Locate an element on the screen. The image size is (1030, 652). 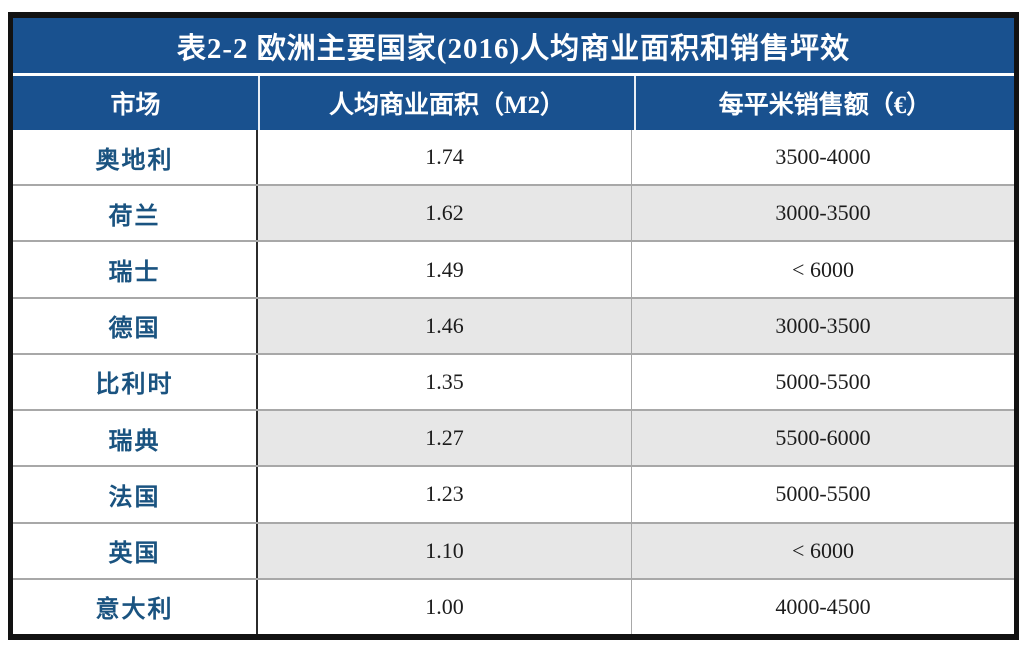
table-row-italy: 意大利 1.00 4000-4500 is located at coordinates (513, 605).